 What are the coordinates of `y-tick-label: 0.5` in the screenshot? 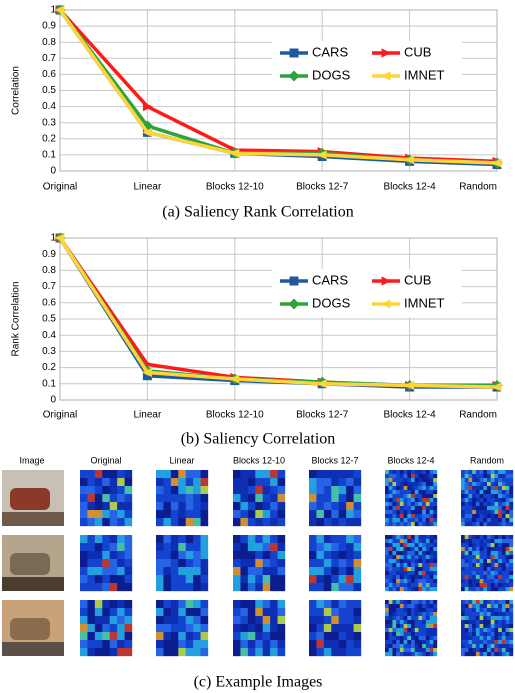 It's located at (49, 319).